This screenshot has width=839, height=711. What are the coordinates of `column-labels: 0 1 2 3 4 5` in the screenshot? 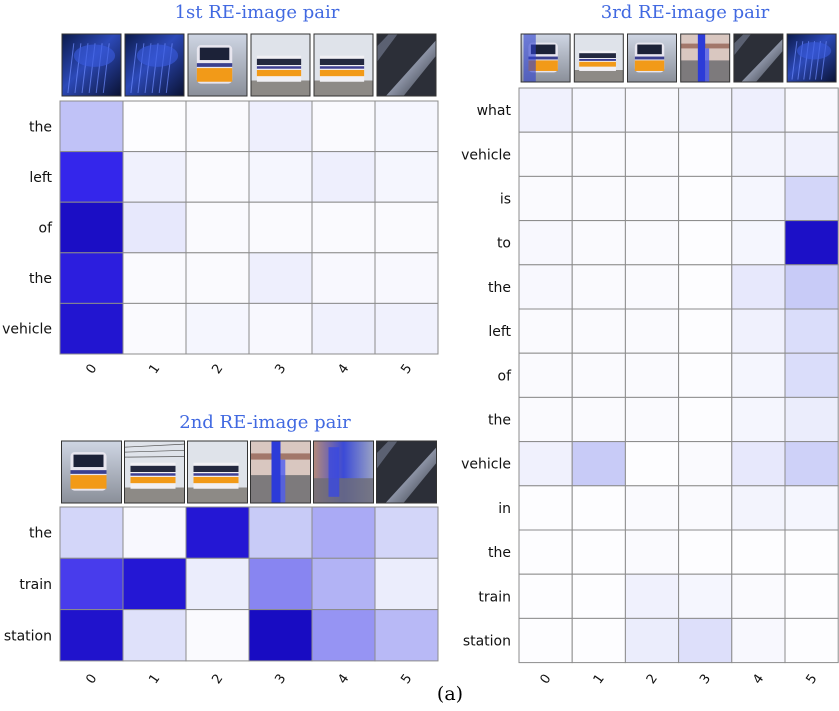 It's located at (249, 679).